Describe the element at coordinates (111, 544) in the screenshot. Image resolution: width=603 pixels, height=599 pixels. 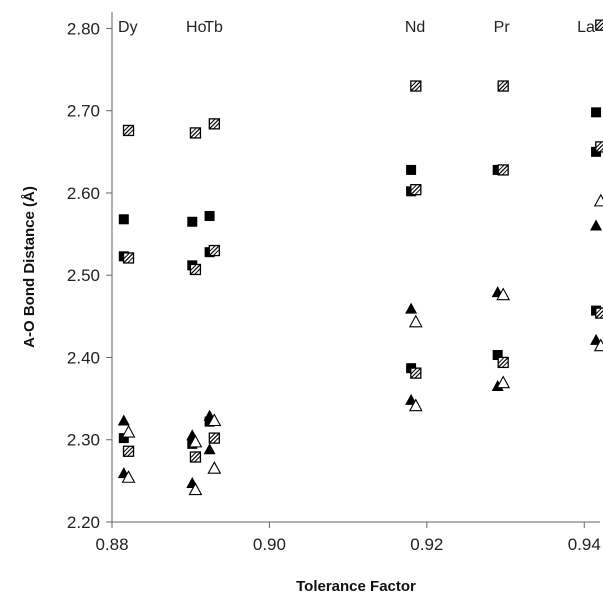
I see `x-tick-label: 0.88` at that location.